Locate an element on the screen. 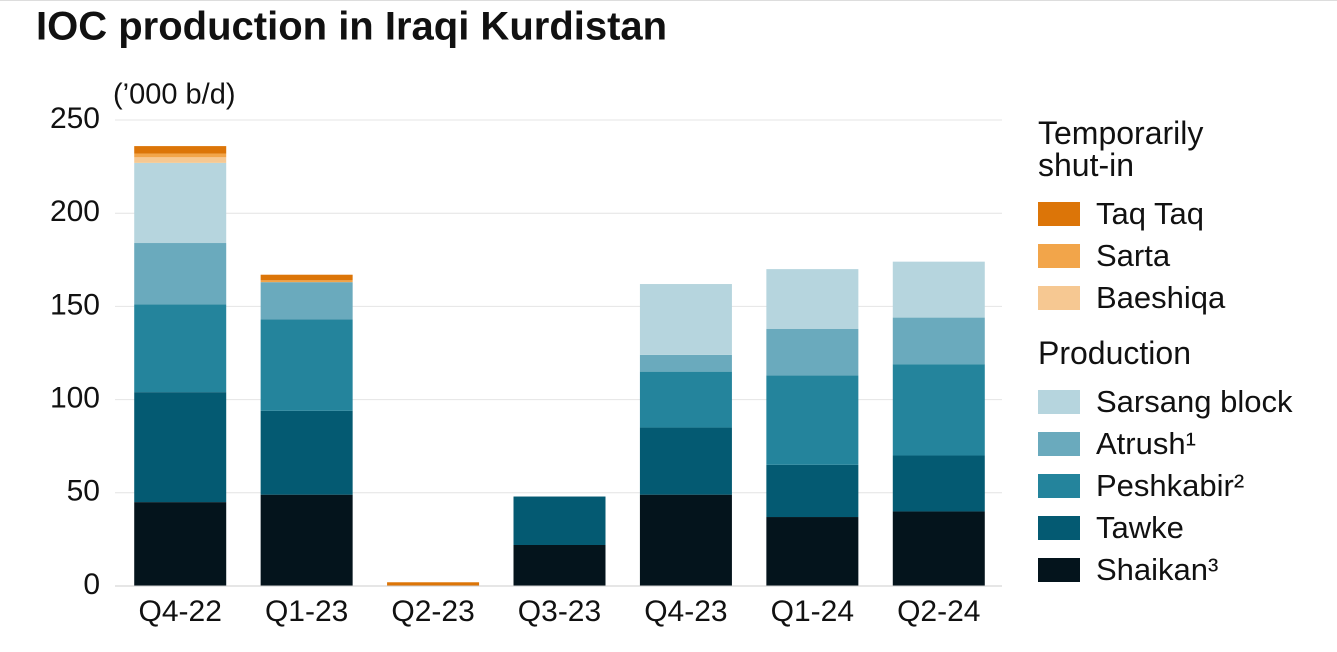  legend-label: Peshkabir² is located at coordinates (1170, 485).